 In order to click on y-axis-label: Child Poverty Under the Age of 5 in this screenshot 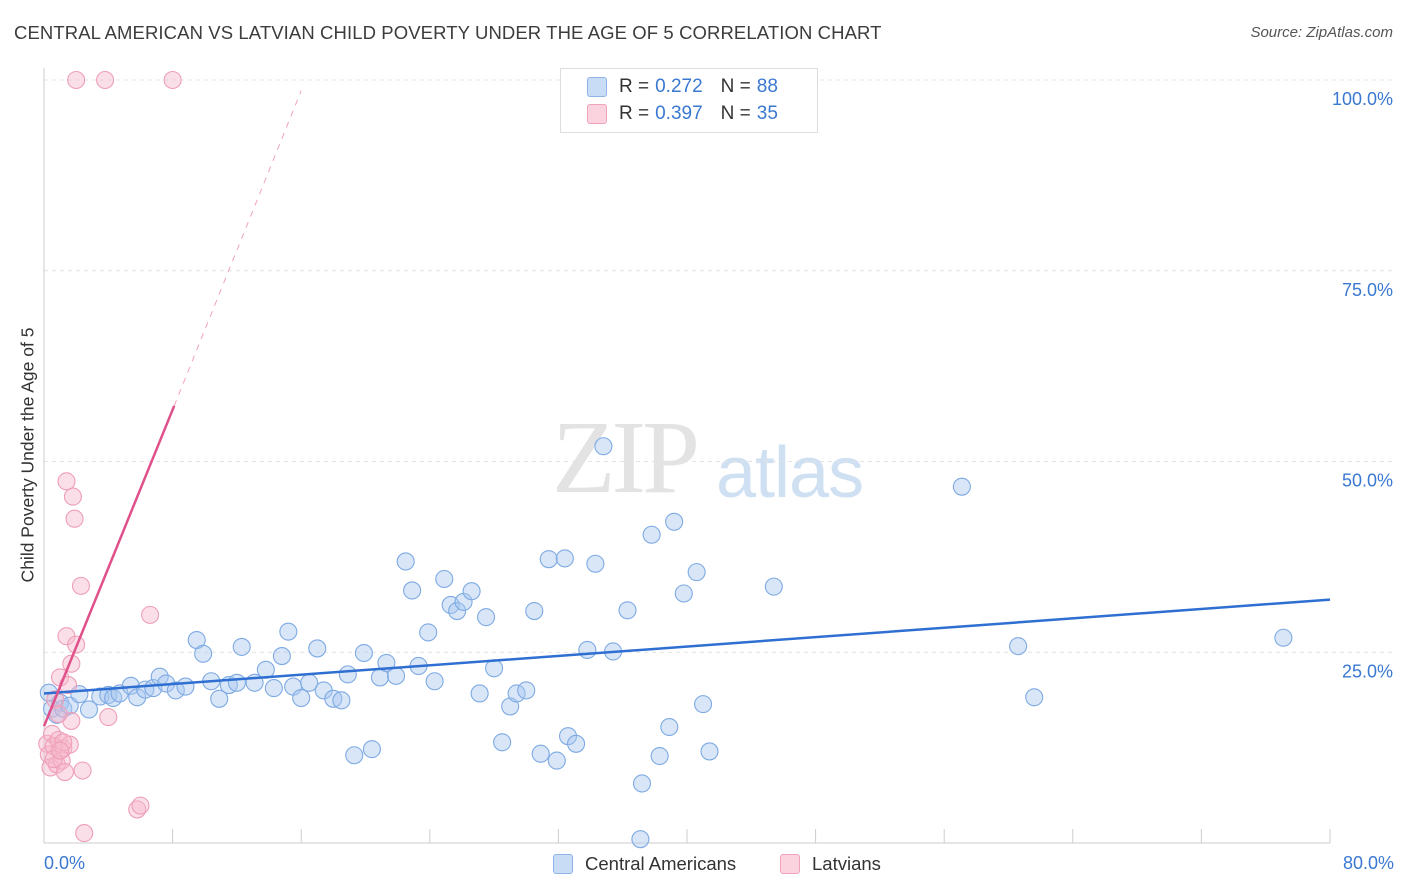, I will do `click(27, 455)`.